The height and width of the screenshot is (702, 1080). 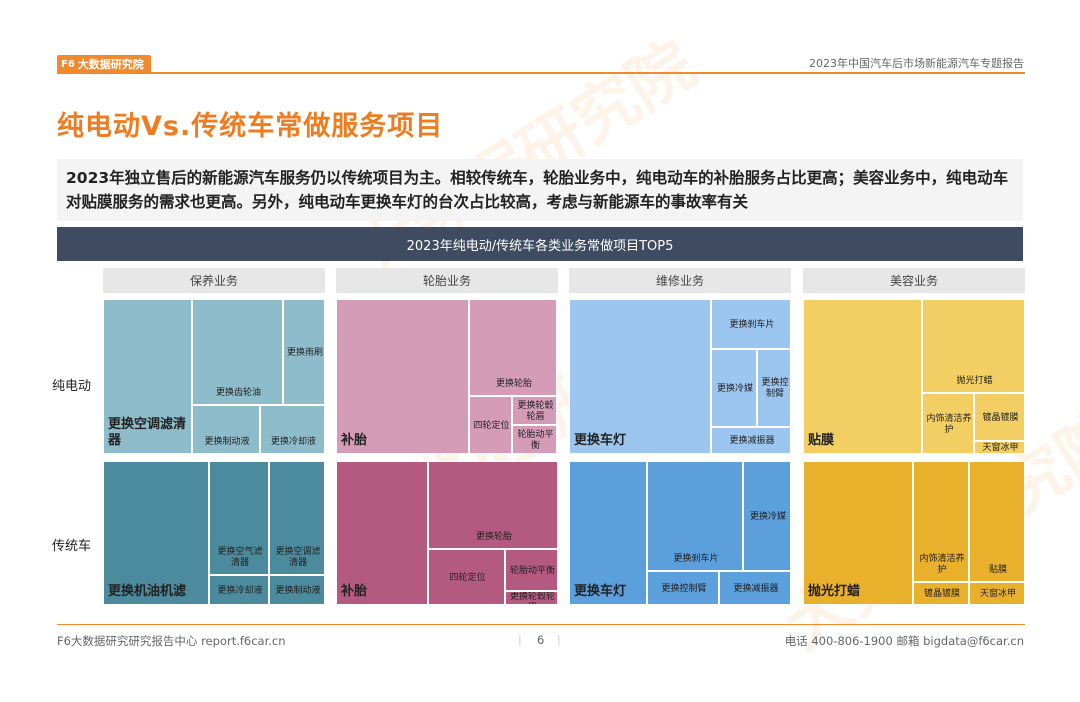 I want to click on tile-label: 轮胎动平衡, so click(x=532, y=570).